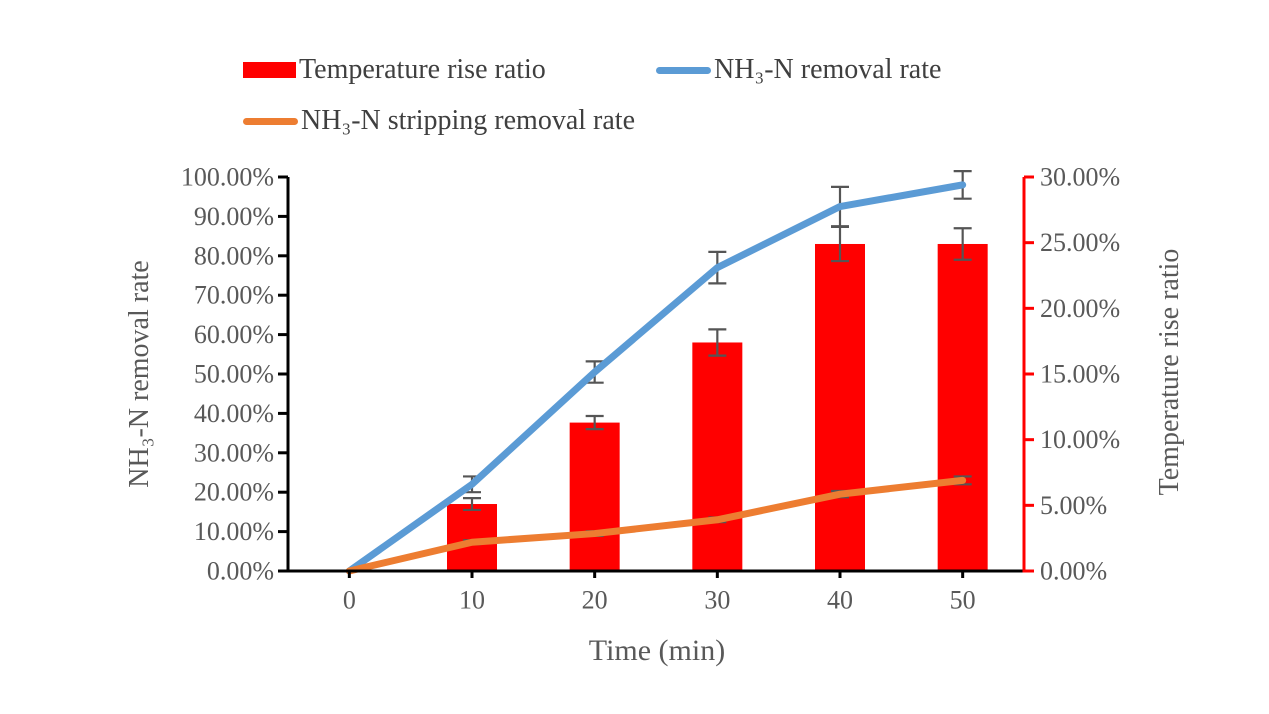 This screenshot has height=714, width=1269. I want to click on legend-swatch-blue-line-icon, so click(683, 70).